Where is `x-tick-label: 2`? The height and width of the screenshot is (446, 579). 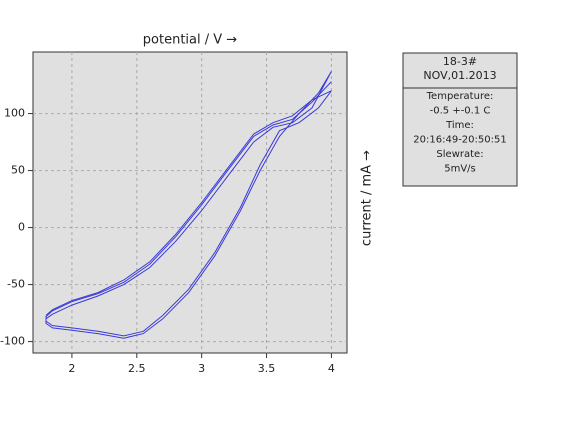 x-tick-label: 2 is located at coordinates (71, 368).